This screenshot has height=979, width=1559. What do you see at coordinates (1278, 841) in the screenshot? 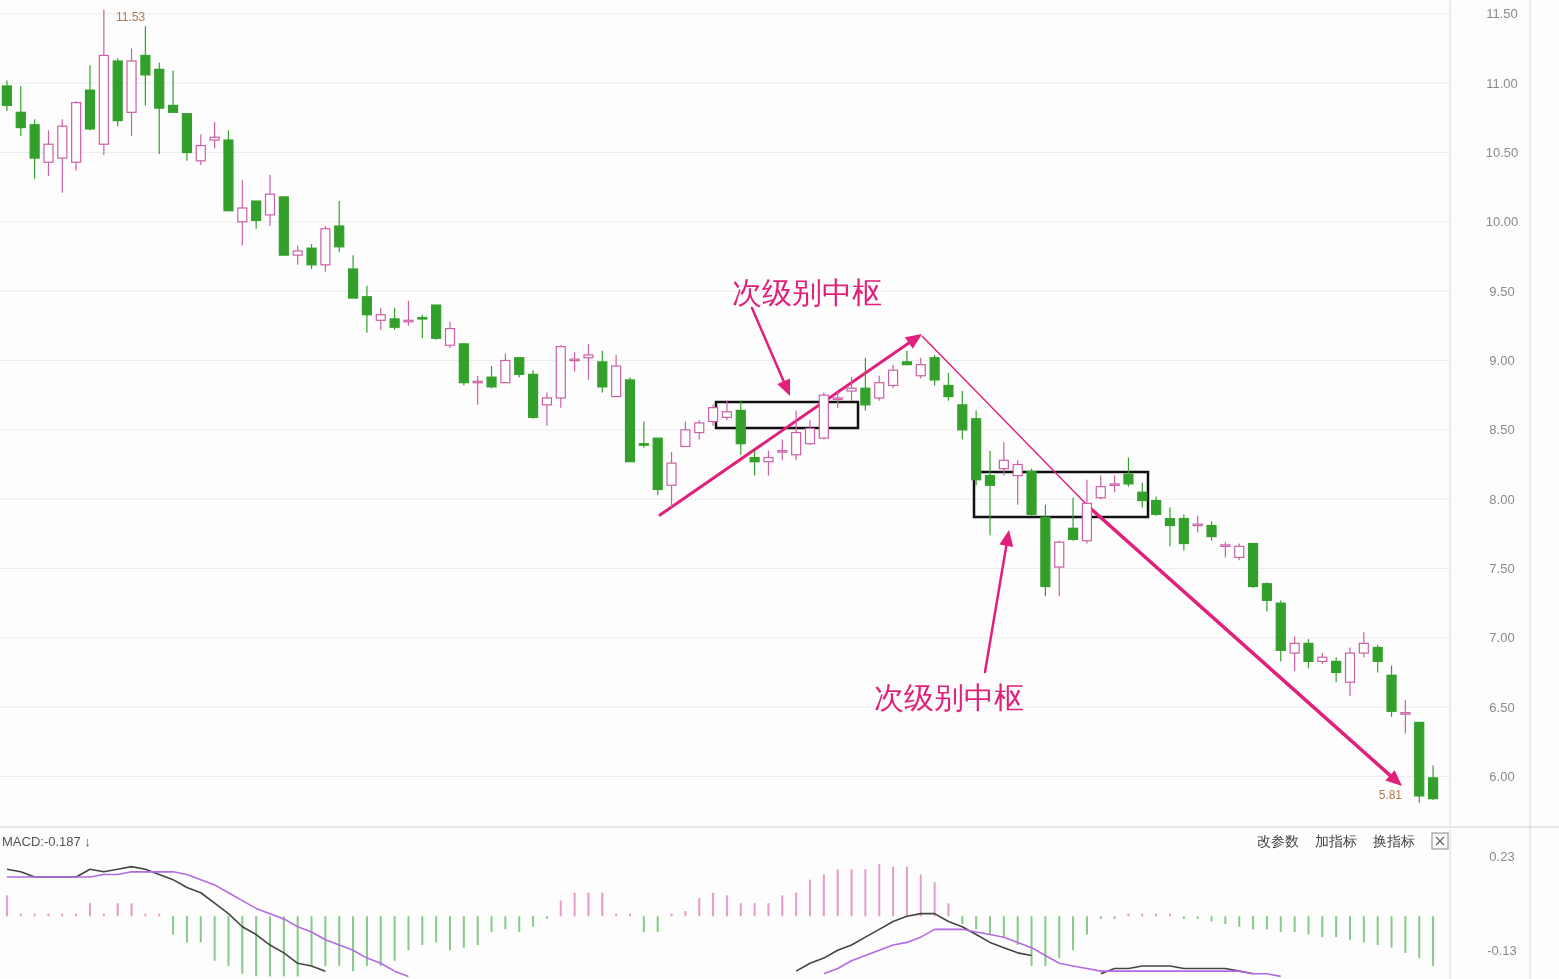
I see `annotation: 改参数` at bounding box center [1278, 841].